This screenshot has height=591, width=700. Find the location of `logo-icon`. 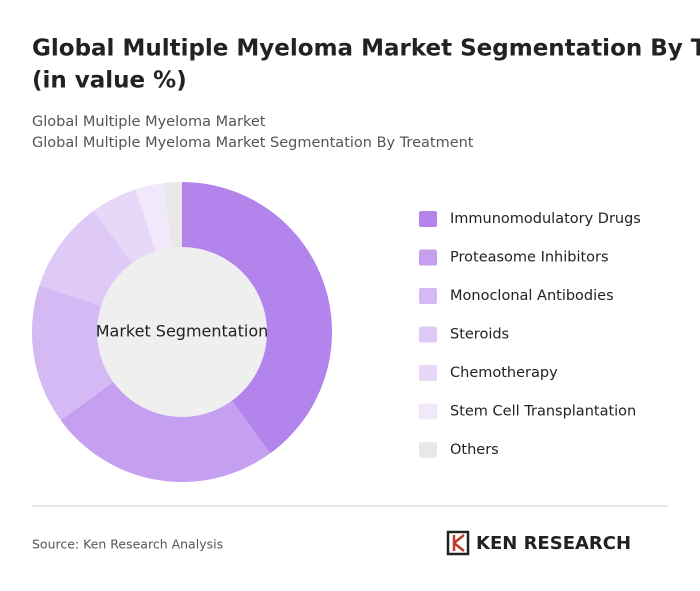

logo-icon is located at coordinates (458, 543).